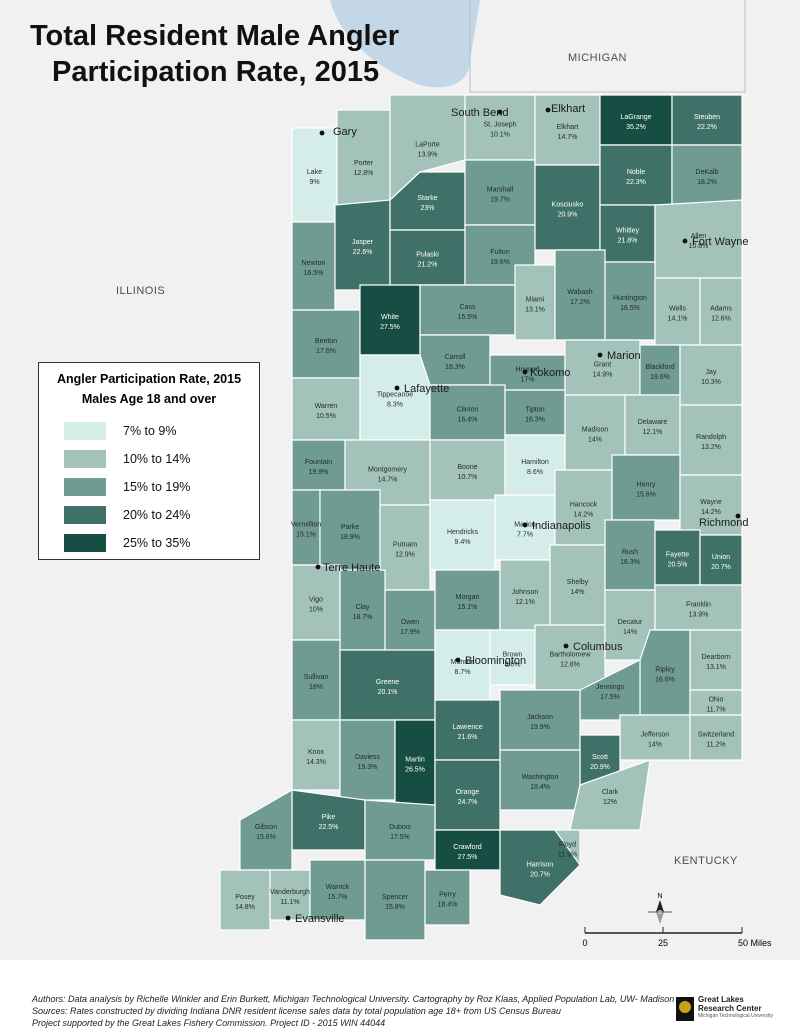 The width and height of the screenshot is (800, 1035). Describe the element at coordinates (653, 432) in the screenshot. I see `county-rate-label: 12.1%` at that location.